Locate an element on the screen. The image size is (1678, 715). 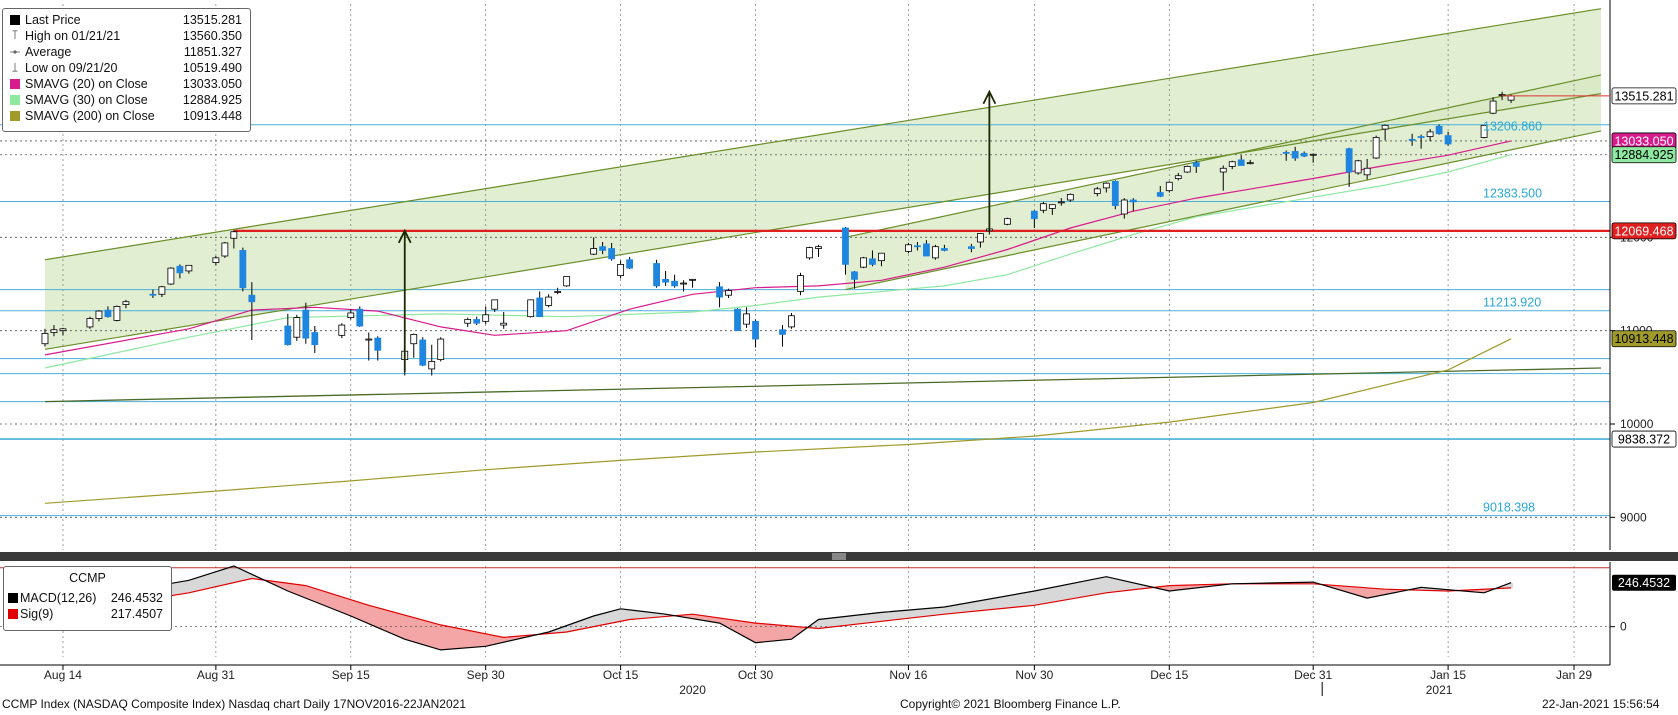
price-tag-label: 9838.372 is located at coordinates (1644, 440).